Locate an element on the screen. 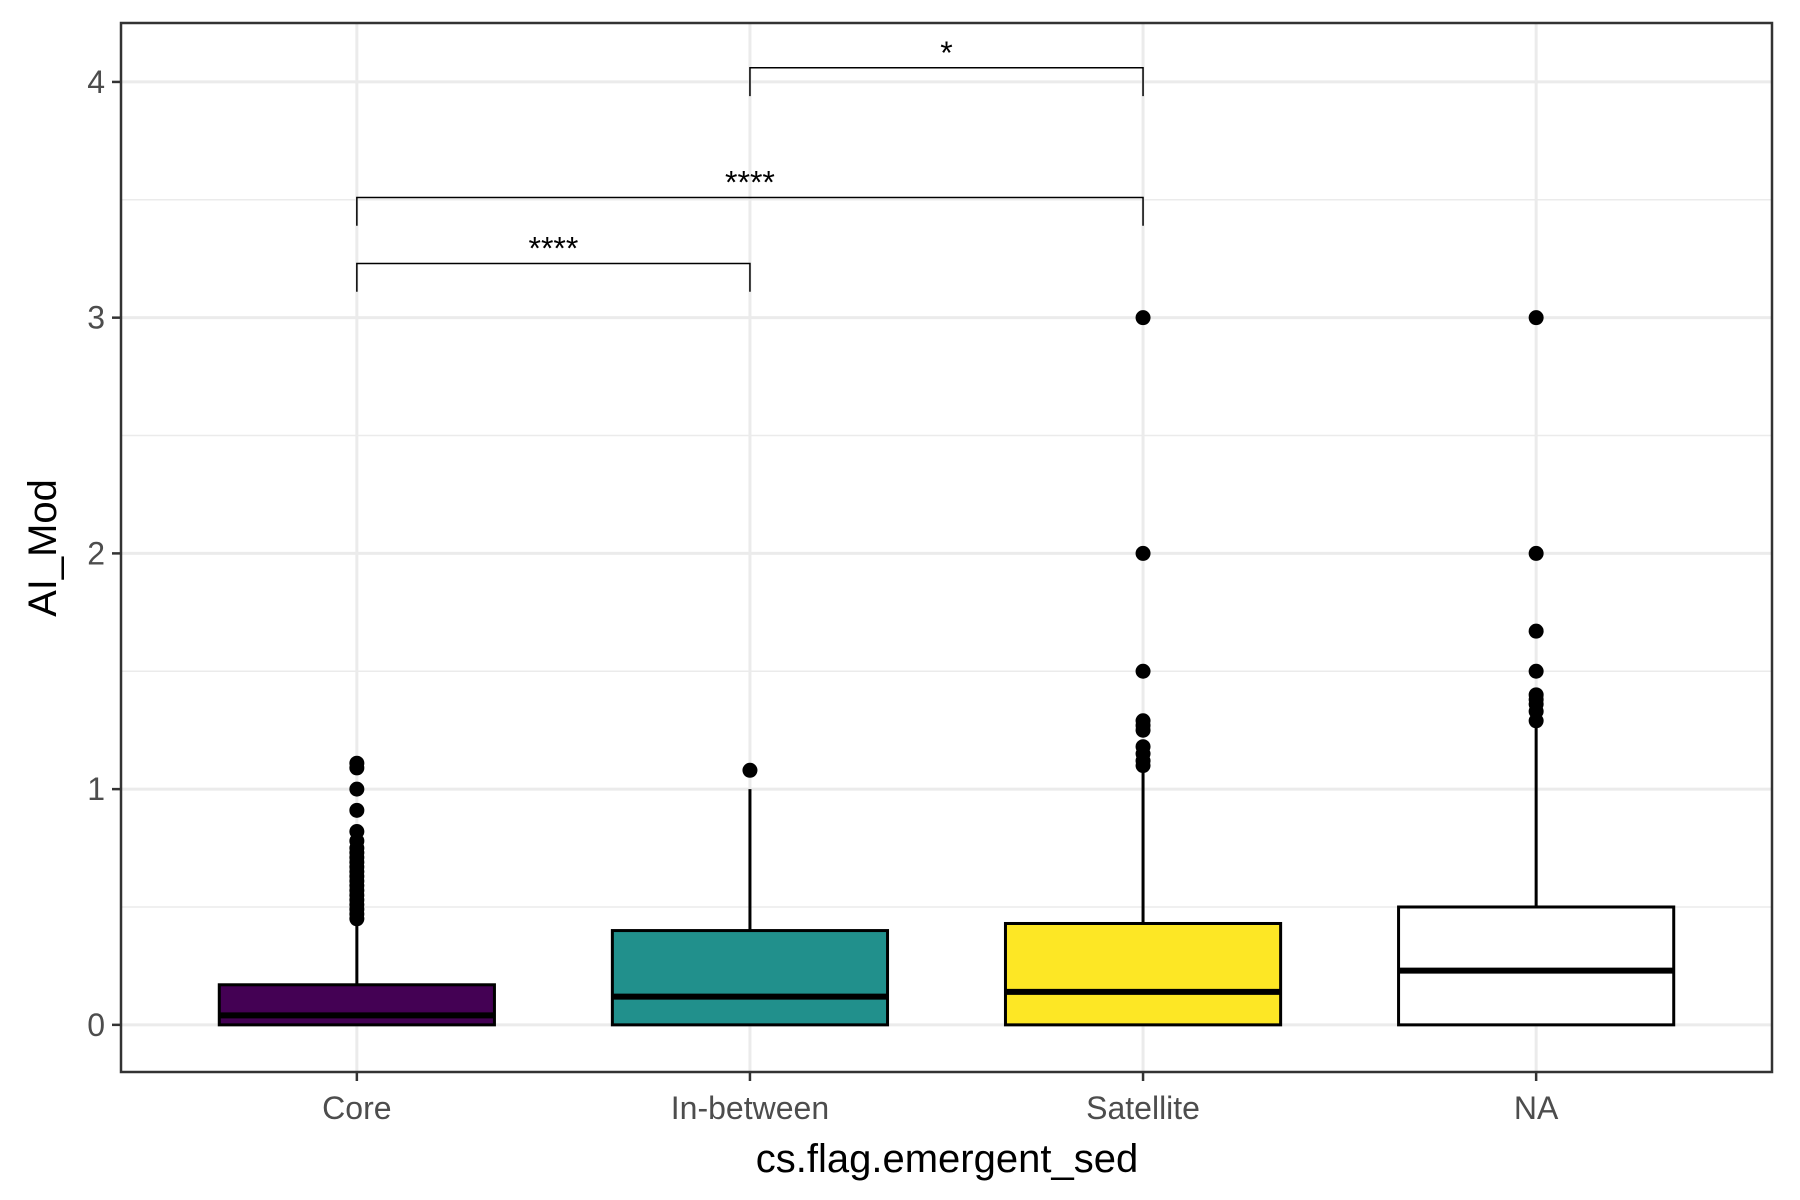 This screenshot has width=1800, height=1200. y-tick-label: 3 is located at coordinates (96, 318).